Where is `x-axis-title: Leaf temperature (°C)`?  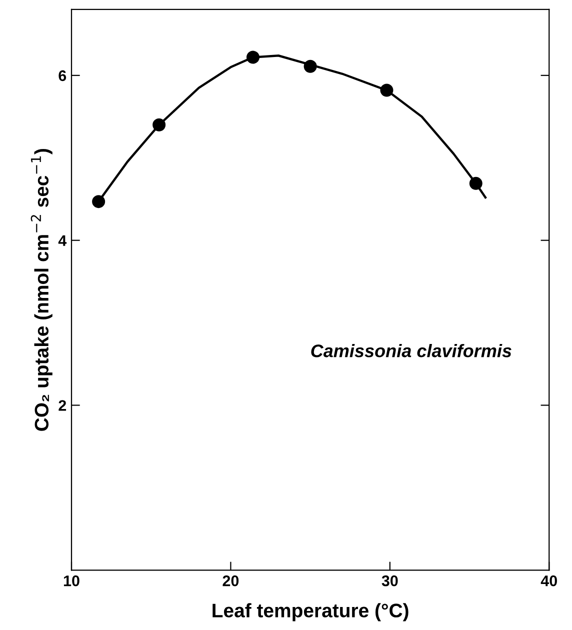
x-axis-title: Leaf temperature (°C) is located at coordinates (310, 612).